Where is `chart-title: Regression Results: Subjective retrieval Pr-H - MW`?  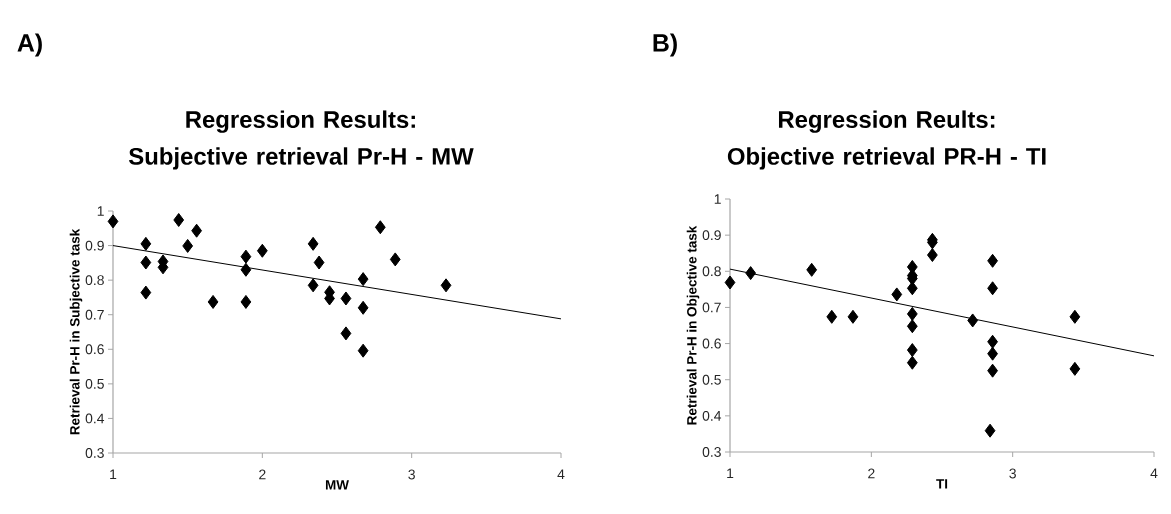
chart-title: Regression Results: Subjective retrieval Pr-H - MW is located at coordinates (301, 140).